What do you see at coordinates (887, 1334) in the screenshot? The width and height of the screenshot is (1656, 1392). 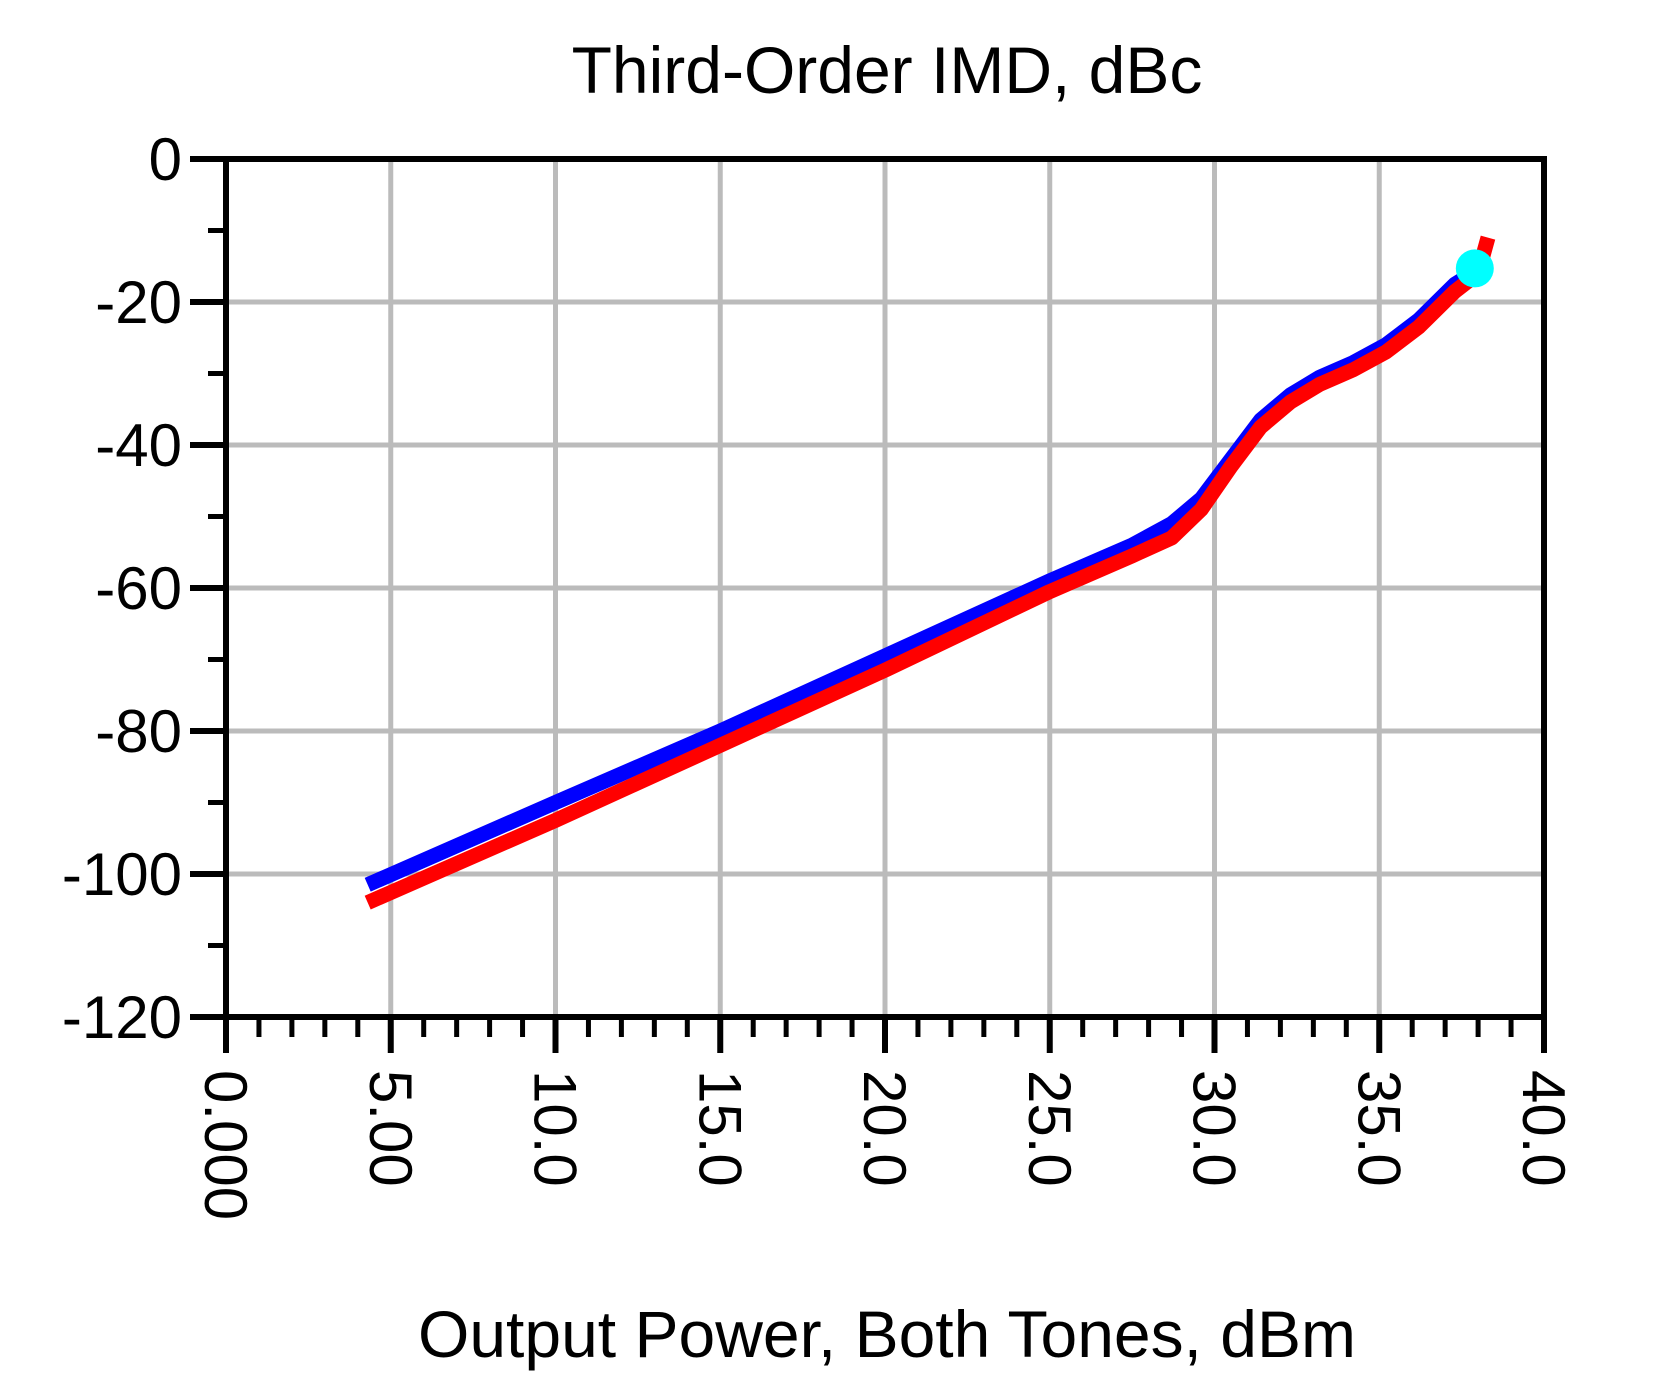 I see `x-axis-label: Output Power, Both Tones, dBm` at bounding box center [887, 1334].